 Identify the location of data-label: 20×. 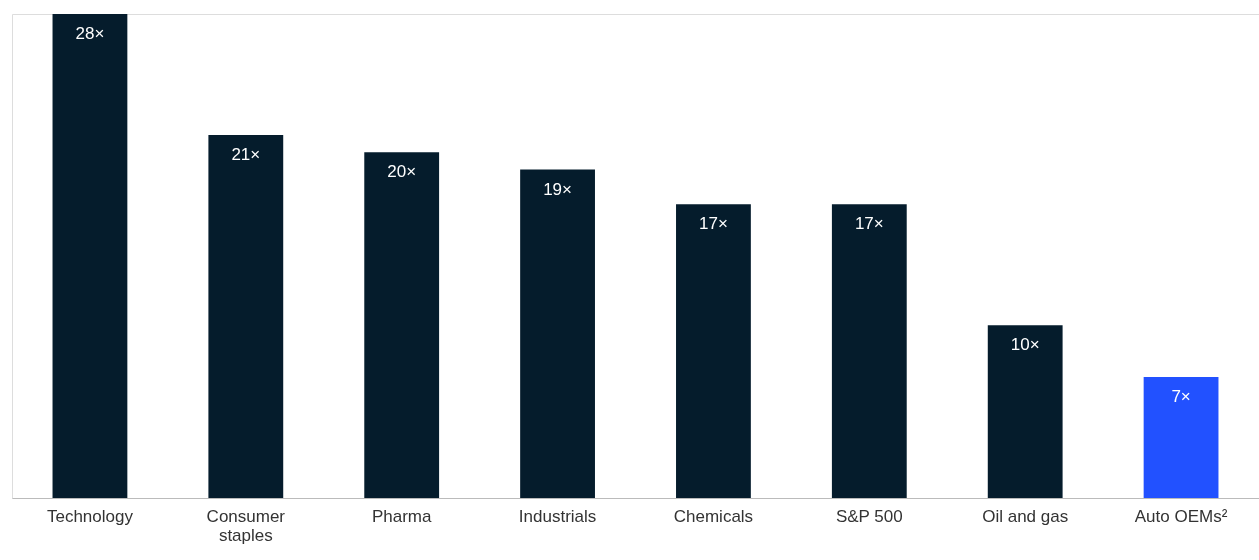
(402, 172).